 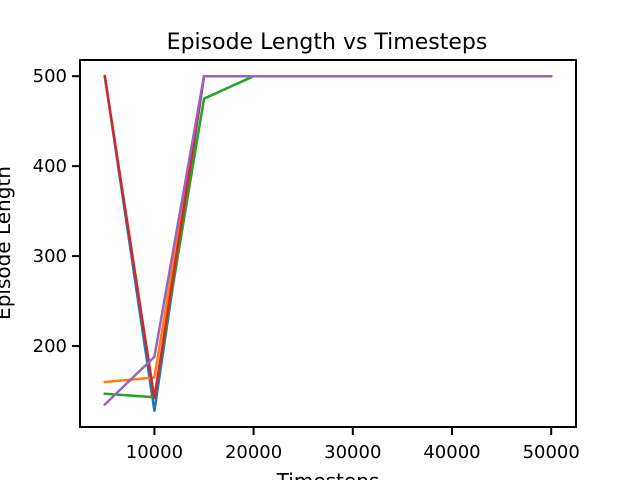 What do you see at coordinates (327, 42) in the screenshot?
I see `chart-title: Episode Length vs Timesteps` at bounding box center [327, 42].